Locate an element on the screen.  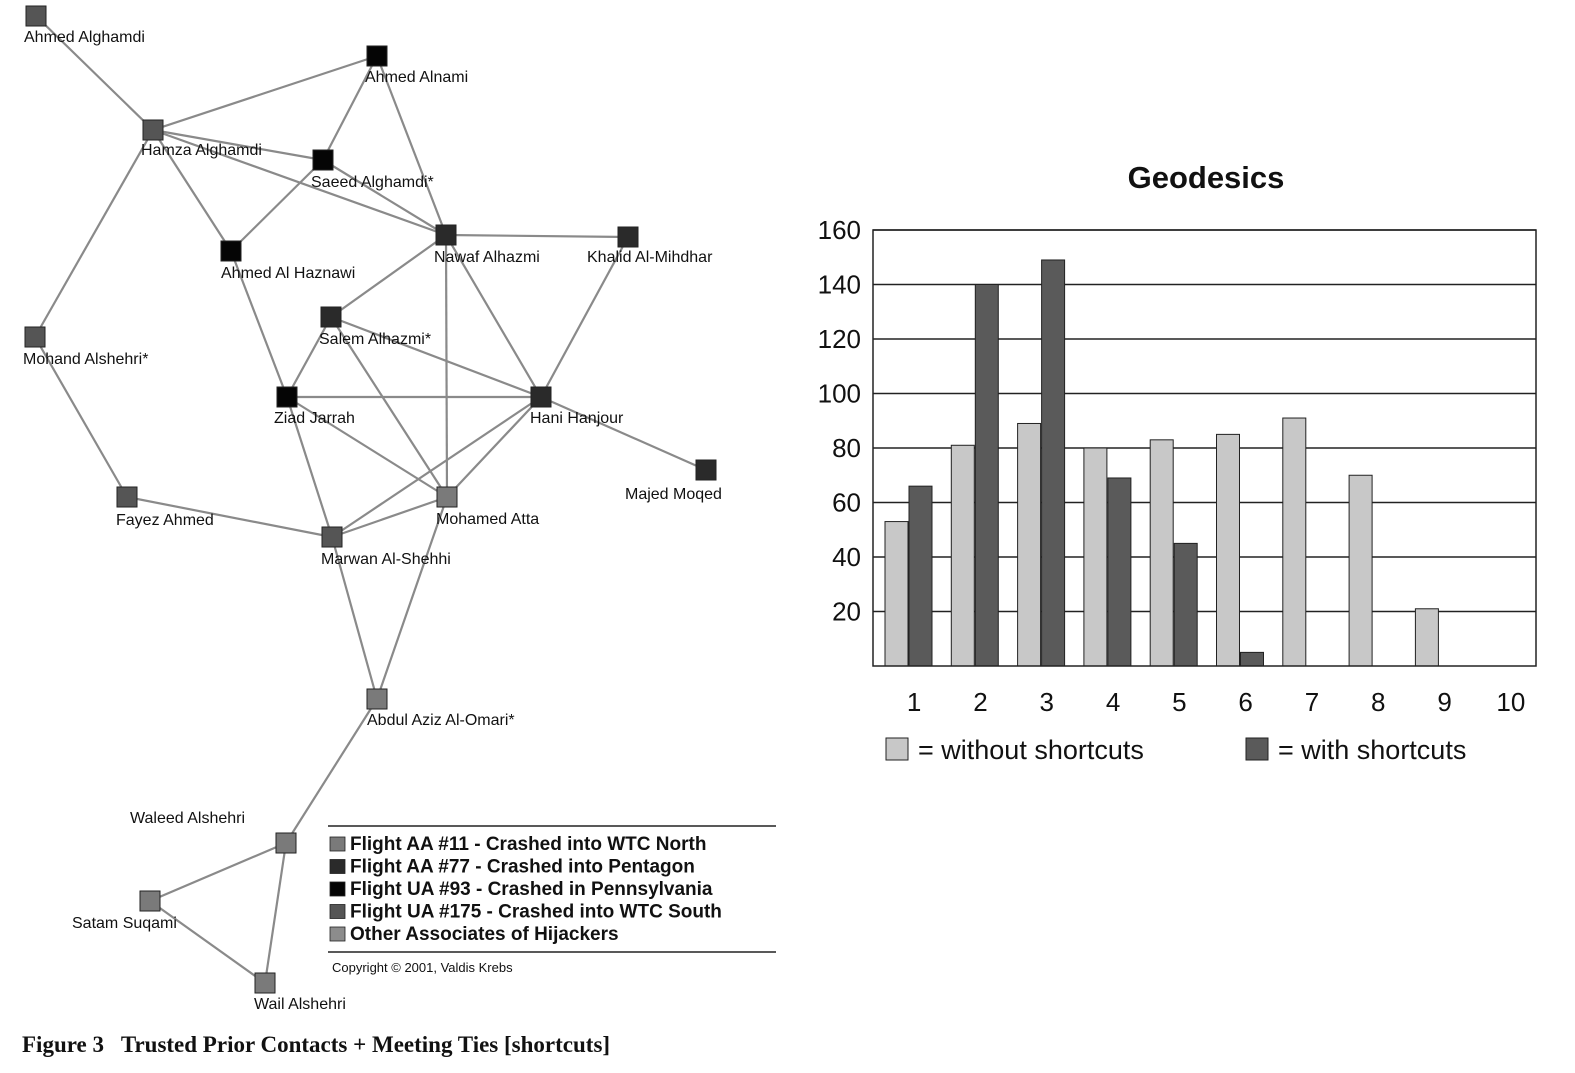
legend-swatch is located at coordinates (337, 844).